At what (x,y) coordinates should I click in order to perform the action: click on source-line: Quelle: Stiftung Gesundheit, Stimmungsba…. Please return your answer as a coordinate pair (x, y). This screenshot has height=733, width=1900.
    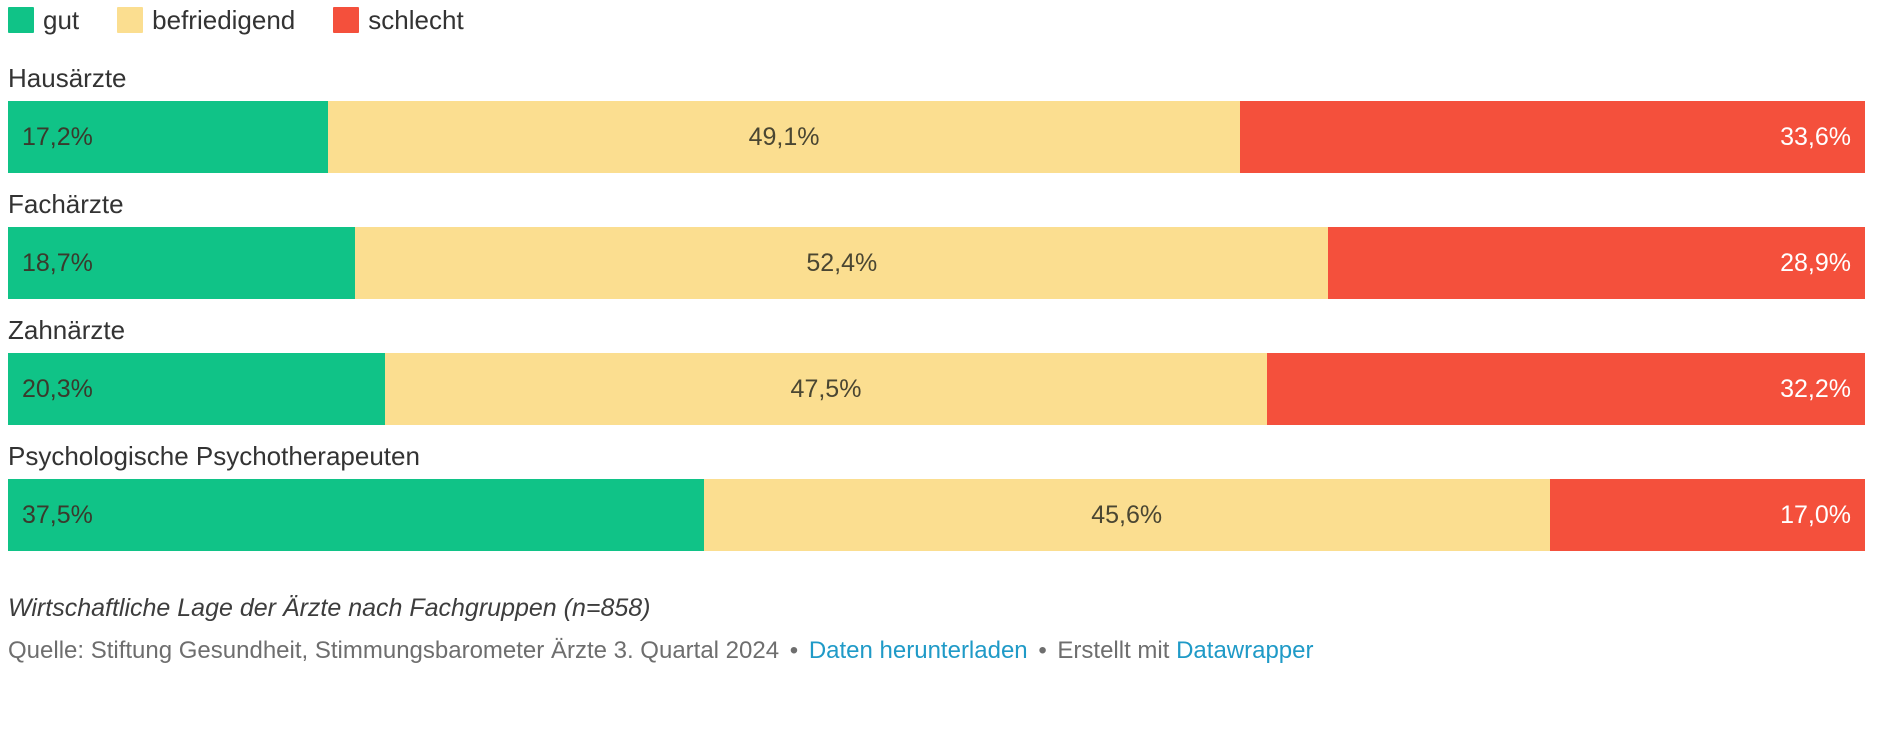
    Looking at the image, I should click on (954, 650).